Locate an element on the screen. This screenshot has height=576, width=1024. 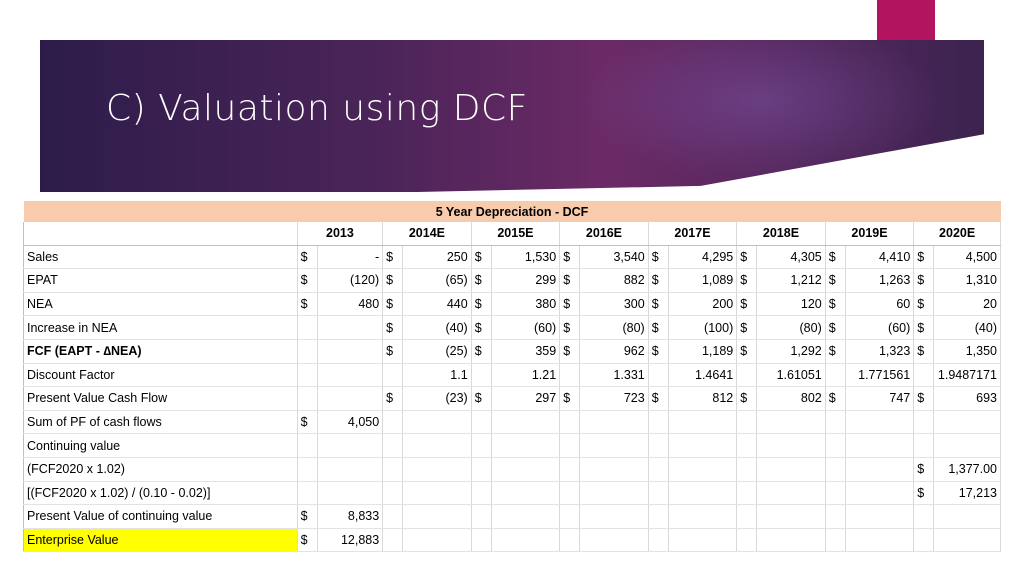
cell-value: 882 is located at coordinates (614, 280).